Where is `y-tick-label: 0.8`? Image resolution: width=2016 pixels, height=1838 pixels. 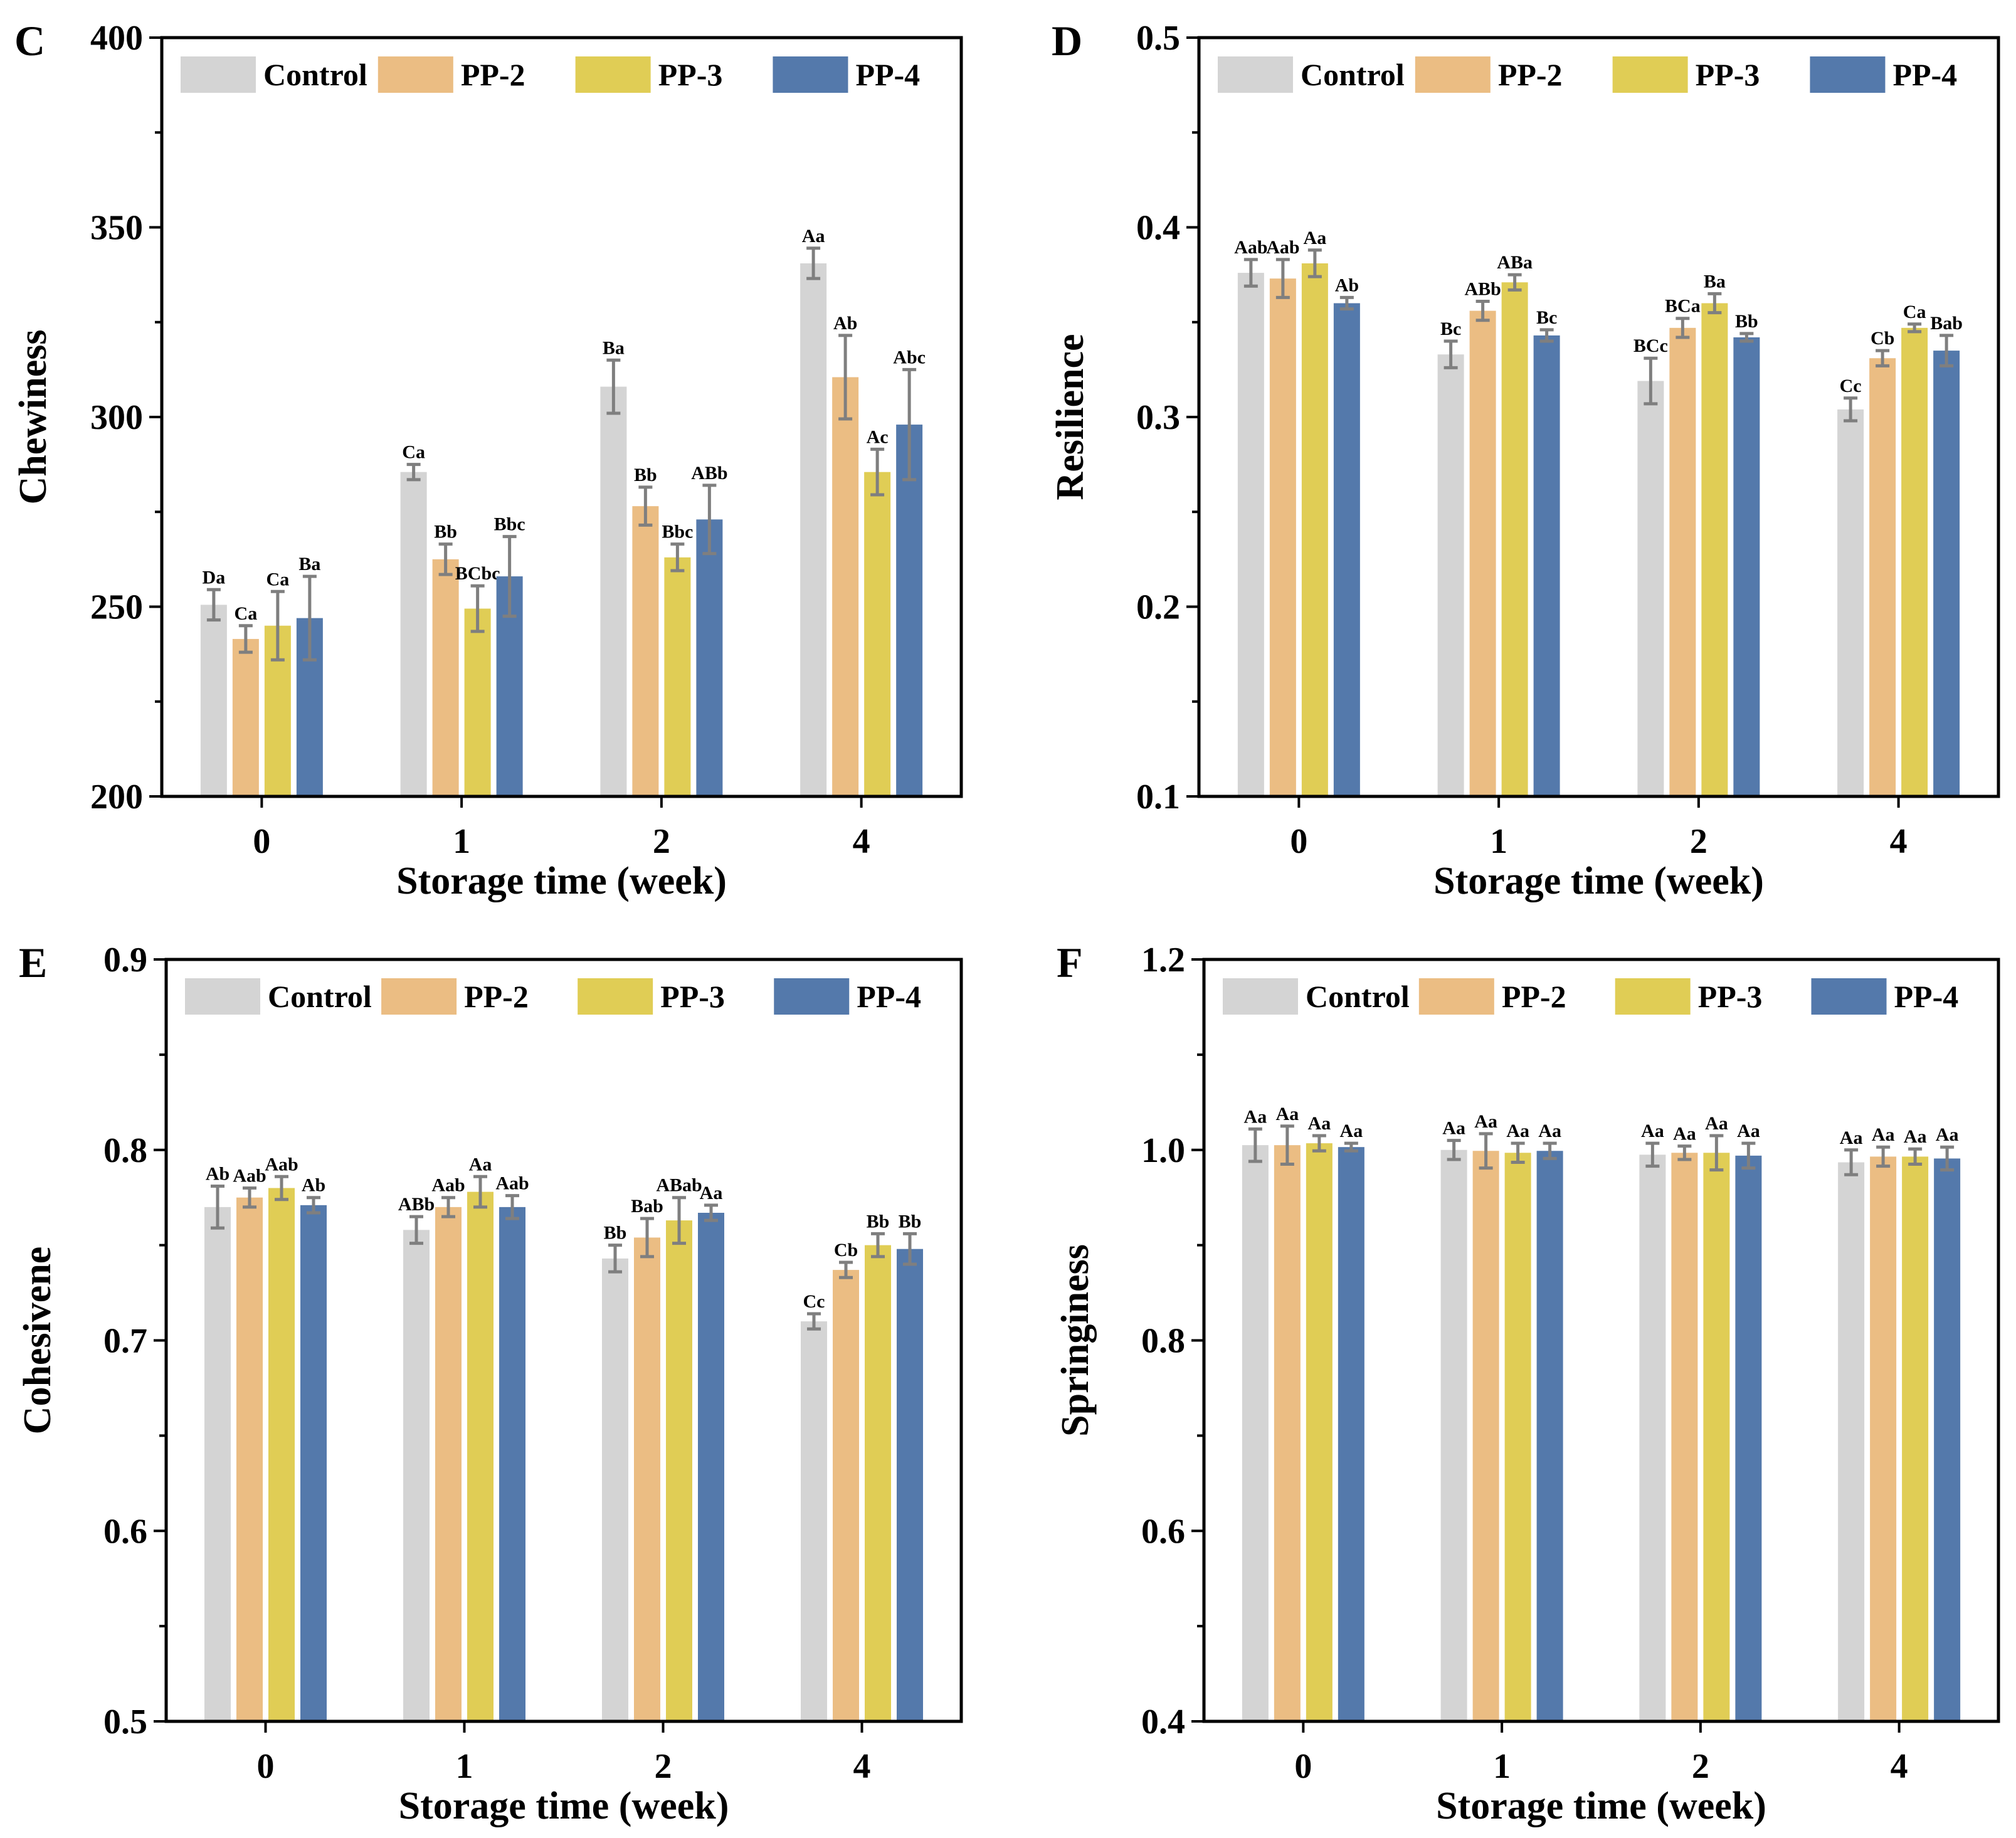 y-tick-label: 0.8 is located at coordinates (1163, 1341).